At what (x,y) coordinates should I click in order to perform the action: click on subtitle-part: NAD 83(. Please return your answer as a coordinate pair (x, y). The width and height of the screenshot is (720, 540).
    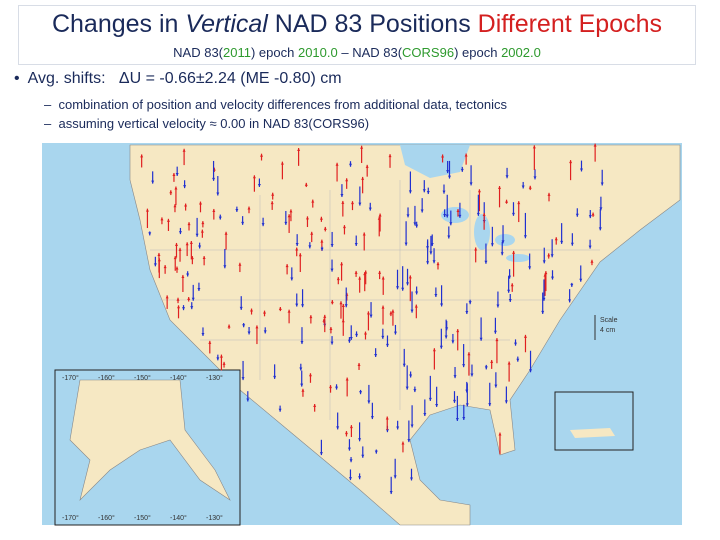
    Looking at the image, I should click on (198, 52).